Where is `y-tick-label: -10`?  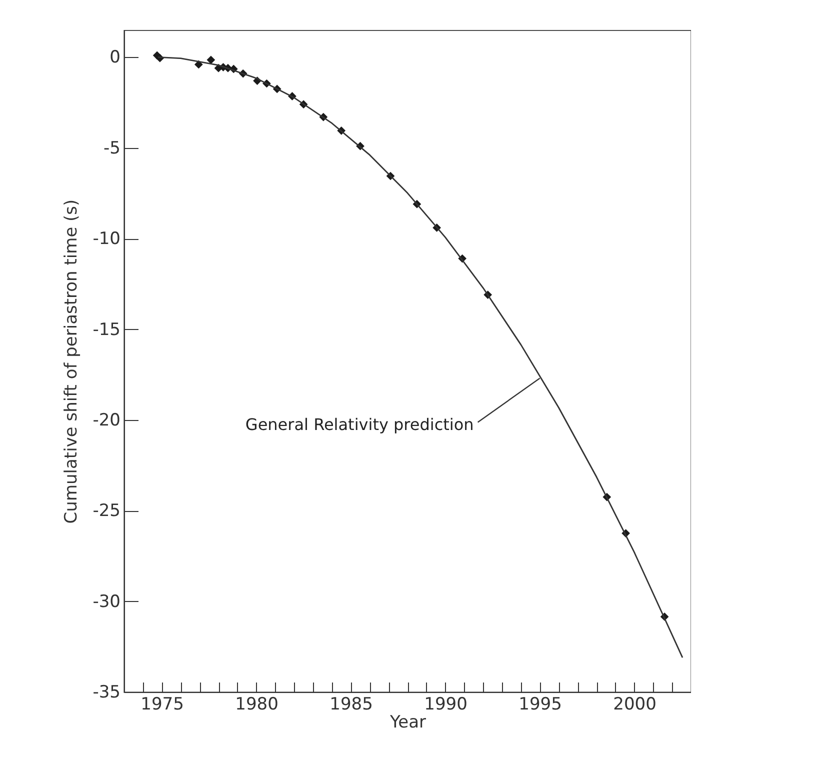 y-tick-label: -10 is located at coordinates (106, 239).